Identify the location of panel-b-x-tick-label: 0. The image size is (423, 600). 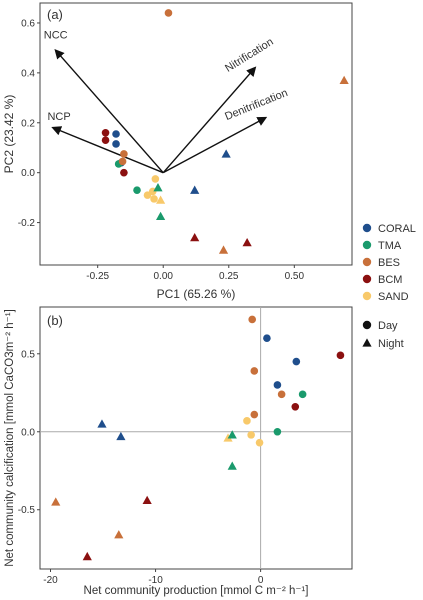
(261, 580).